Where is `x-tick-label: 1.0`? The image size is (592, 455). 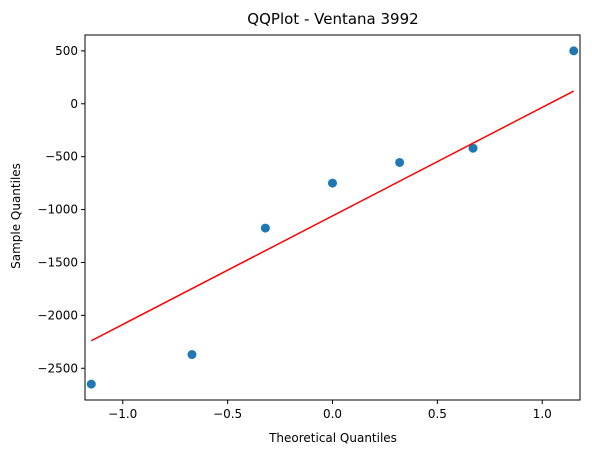 x-tick-label: 1.0 is located at coordinates (542, 414).